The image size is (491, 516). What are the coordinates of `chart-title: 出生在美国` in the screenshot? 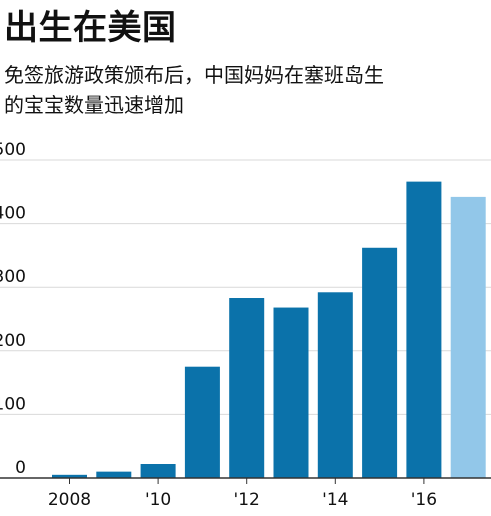 It's located at (90, 28).